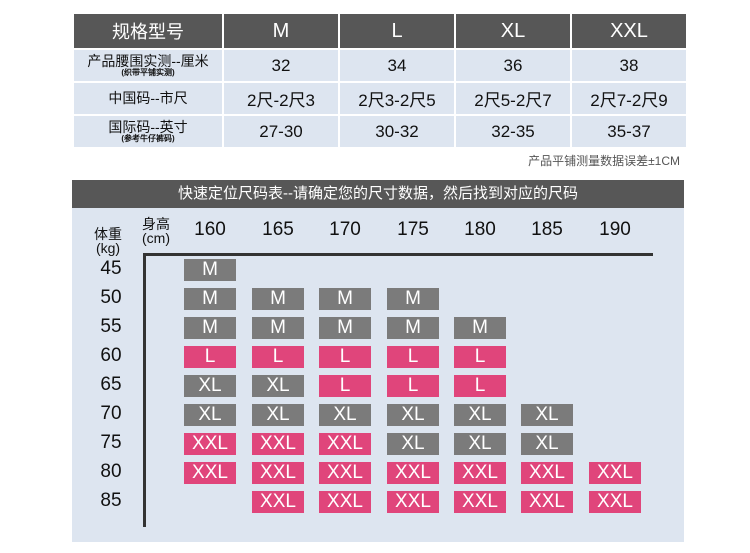  What do you see at coordinates (148, 126) in the screenshot?
I see `spec-row-label-main: 国际码--英寸` at bounding box center [148, 126].